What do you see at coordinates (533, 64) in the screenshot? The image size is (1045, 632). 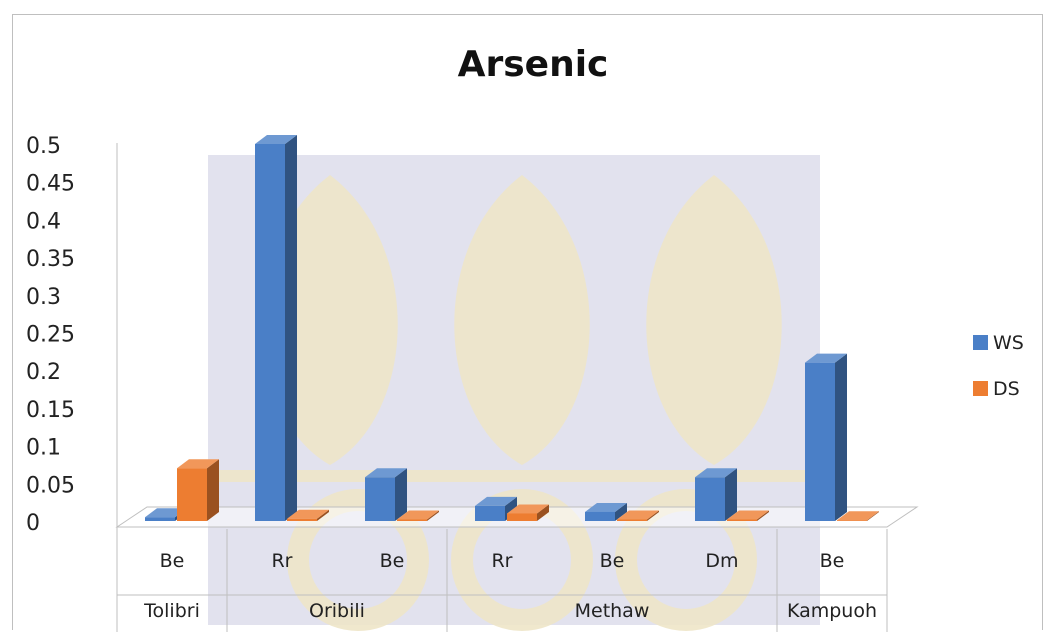 I see `chart-title: Arsenic` at bounding box center [533, 64].